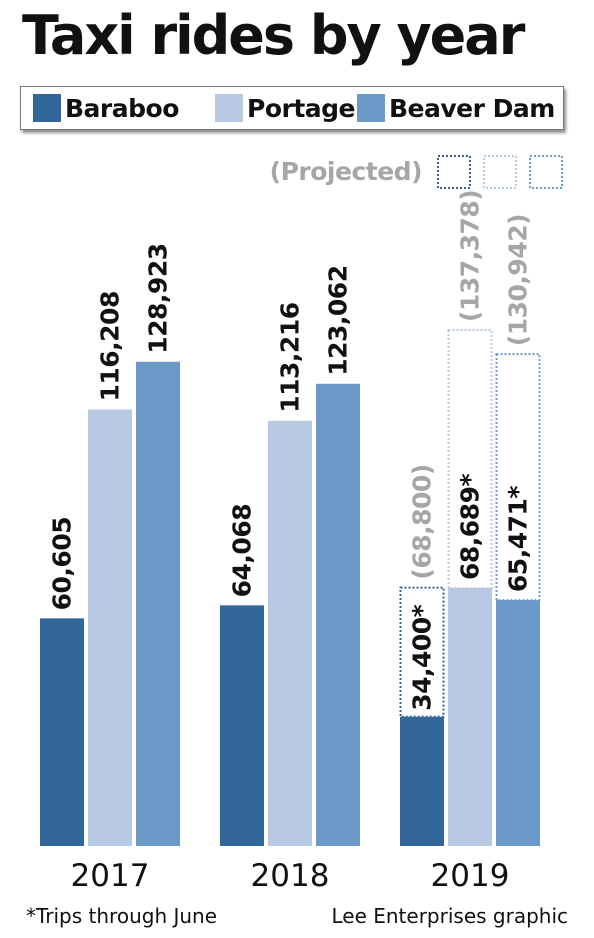 The width and height of the screenshot is (594, 938). I want to click on x-label-2017: 2017, so click(110, 876).